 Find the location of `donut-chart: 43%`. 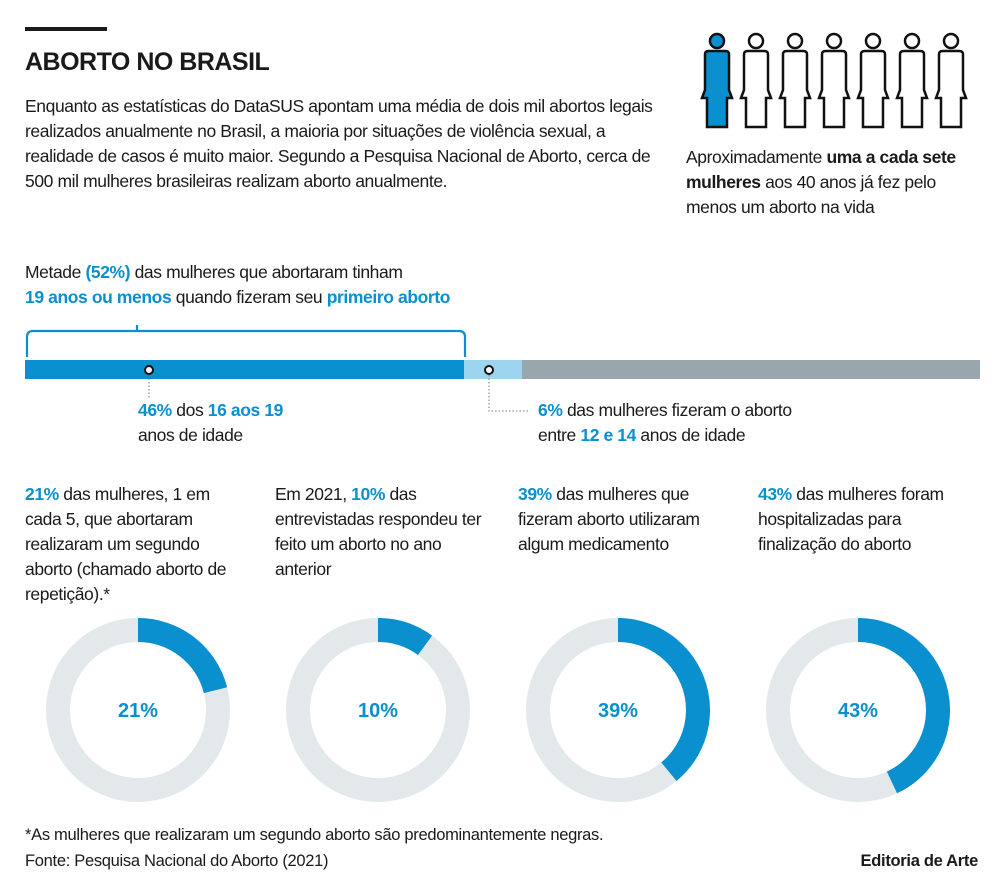

donut-chart: 43% is located at coordinates (858, 710).